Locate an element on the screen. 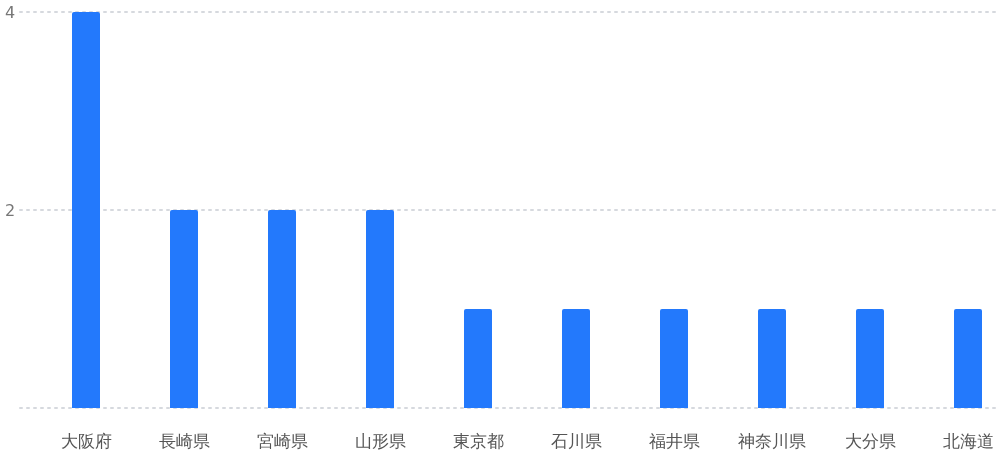 This screenshot has height=452, width=1002. x-tick-label: 東京都 is located at coordinates (478, 441).